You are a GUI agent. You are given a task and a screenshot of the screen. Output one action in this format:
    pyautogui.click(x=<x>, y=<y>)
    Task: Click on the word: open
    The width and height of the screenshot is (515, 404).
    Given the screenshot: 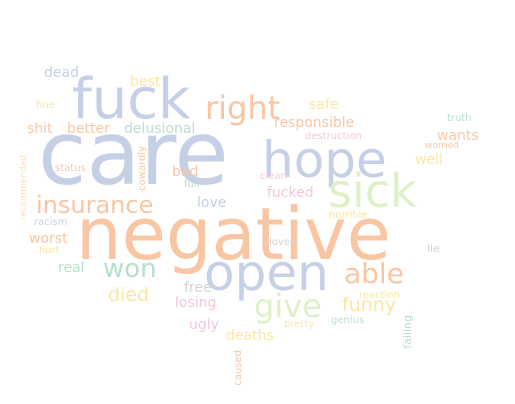 What is the action you would take?
    pyautogui.click(x=266, y=273)
    